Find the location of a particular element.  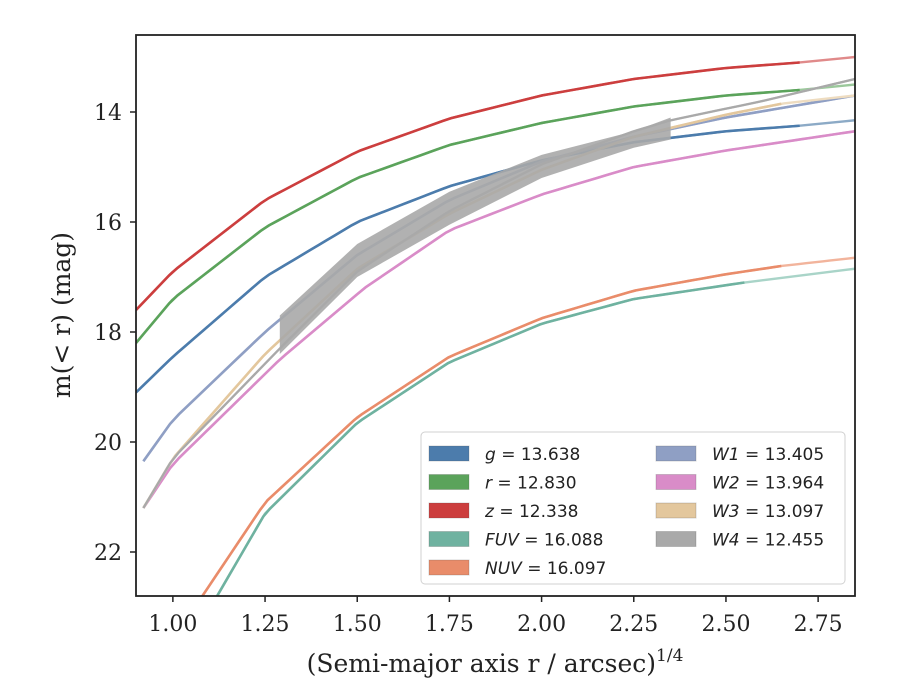

x-tick-label: 2.75 is located at coordinates (818, 624).